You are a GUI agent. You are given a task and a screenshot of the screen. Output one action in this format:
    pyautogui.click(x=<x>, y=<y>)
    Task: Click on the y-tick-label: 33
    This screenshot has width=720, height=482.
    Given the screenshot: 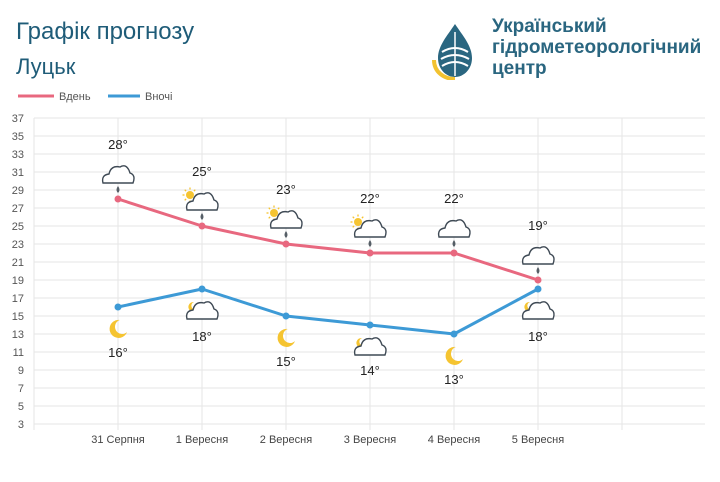 What is the action you would take?
    pyautogui.click(x=18, y=155)
    